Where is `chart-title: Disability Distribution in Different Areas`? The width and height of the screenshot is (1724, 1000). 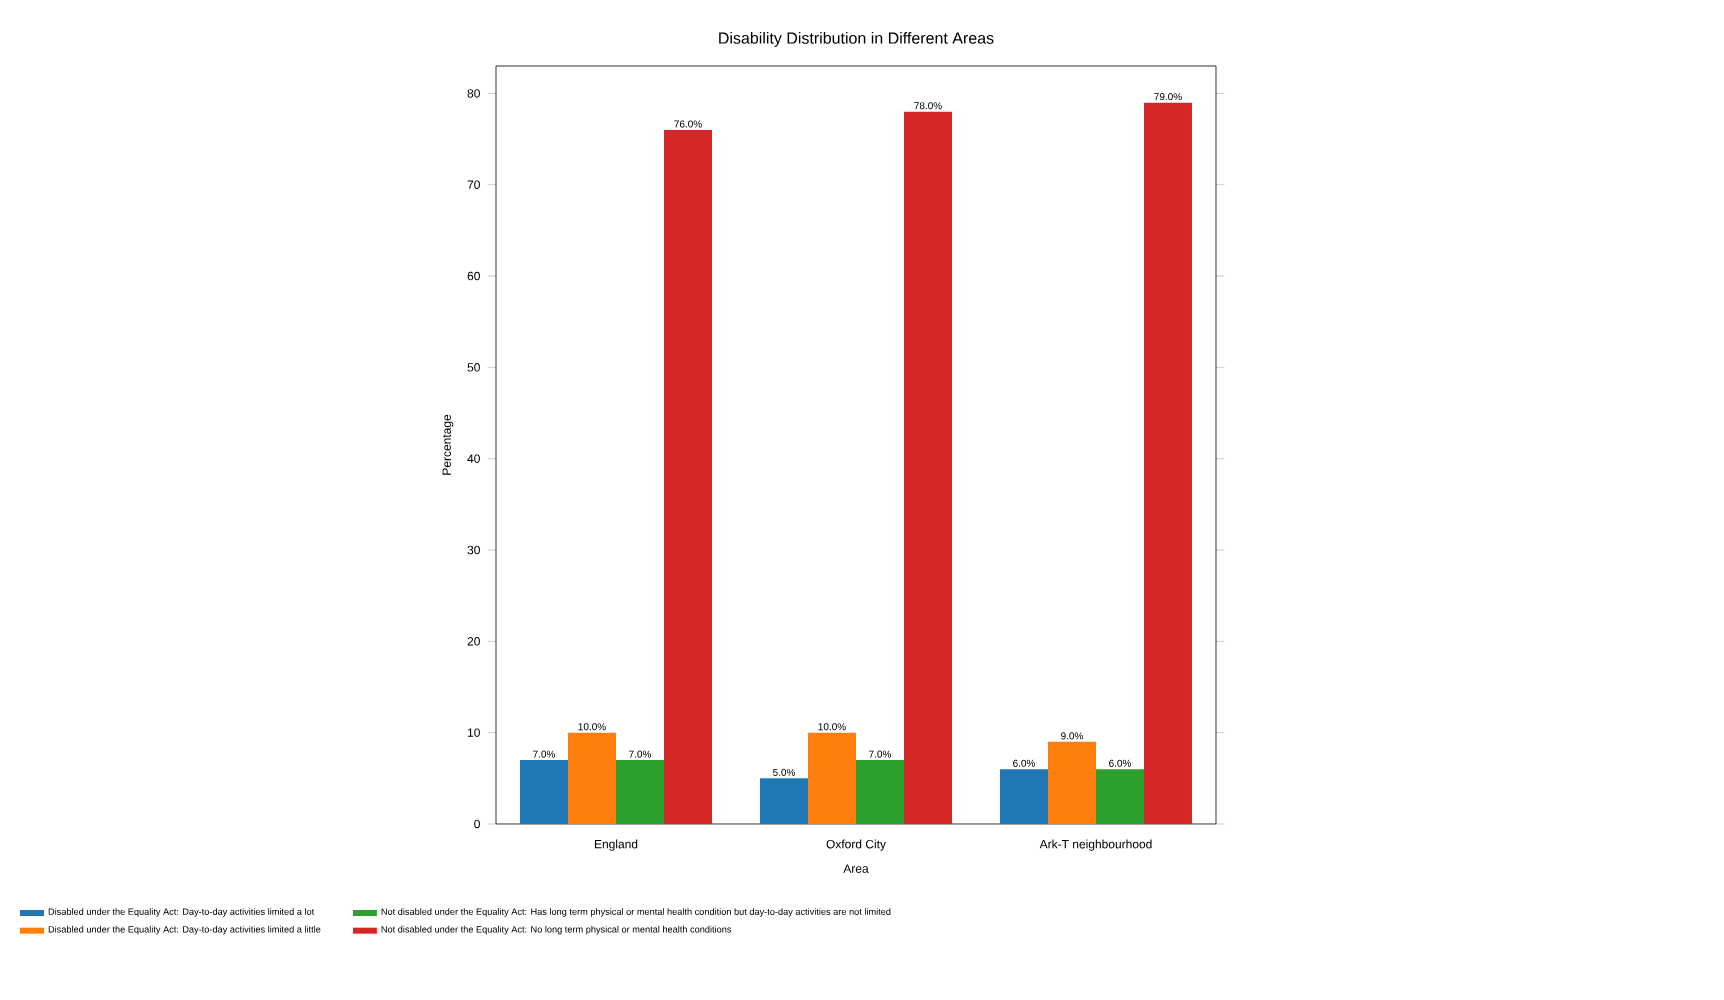
chart-title: Disability Distribution in Different Areas is located at coordinates (856, 39).